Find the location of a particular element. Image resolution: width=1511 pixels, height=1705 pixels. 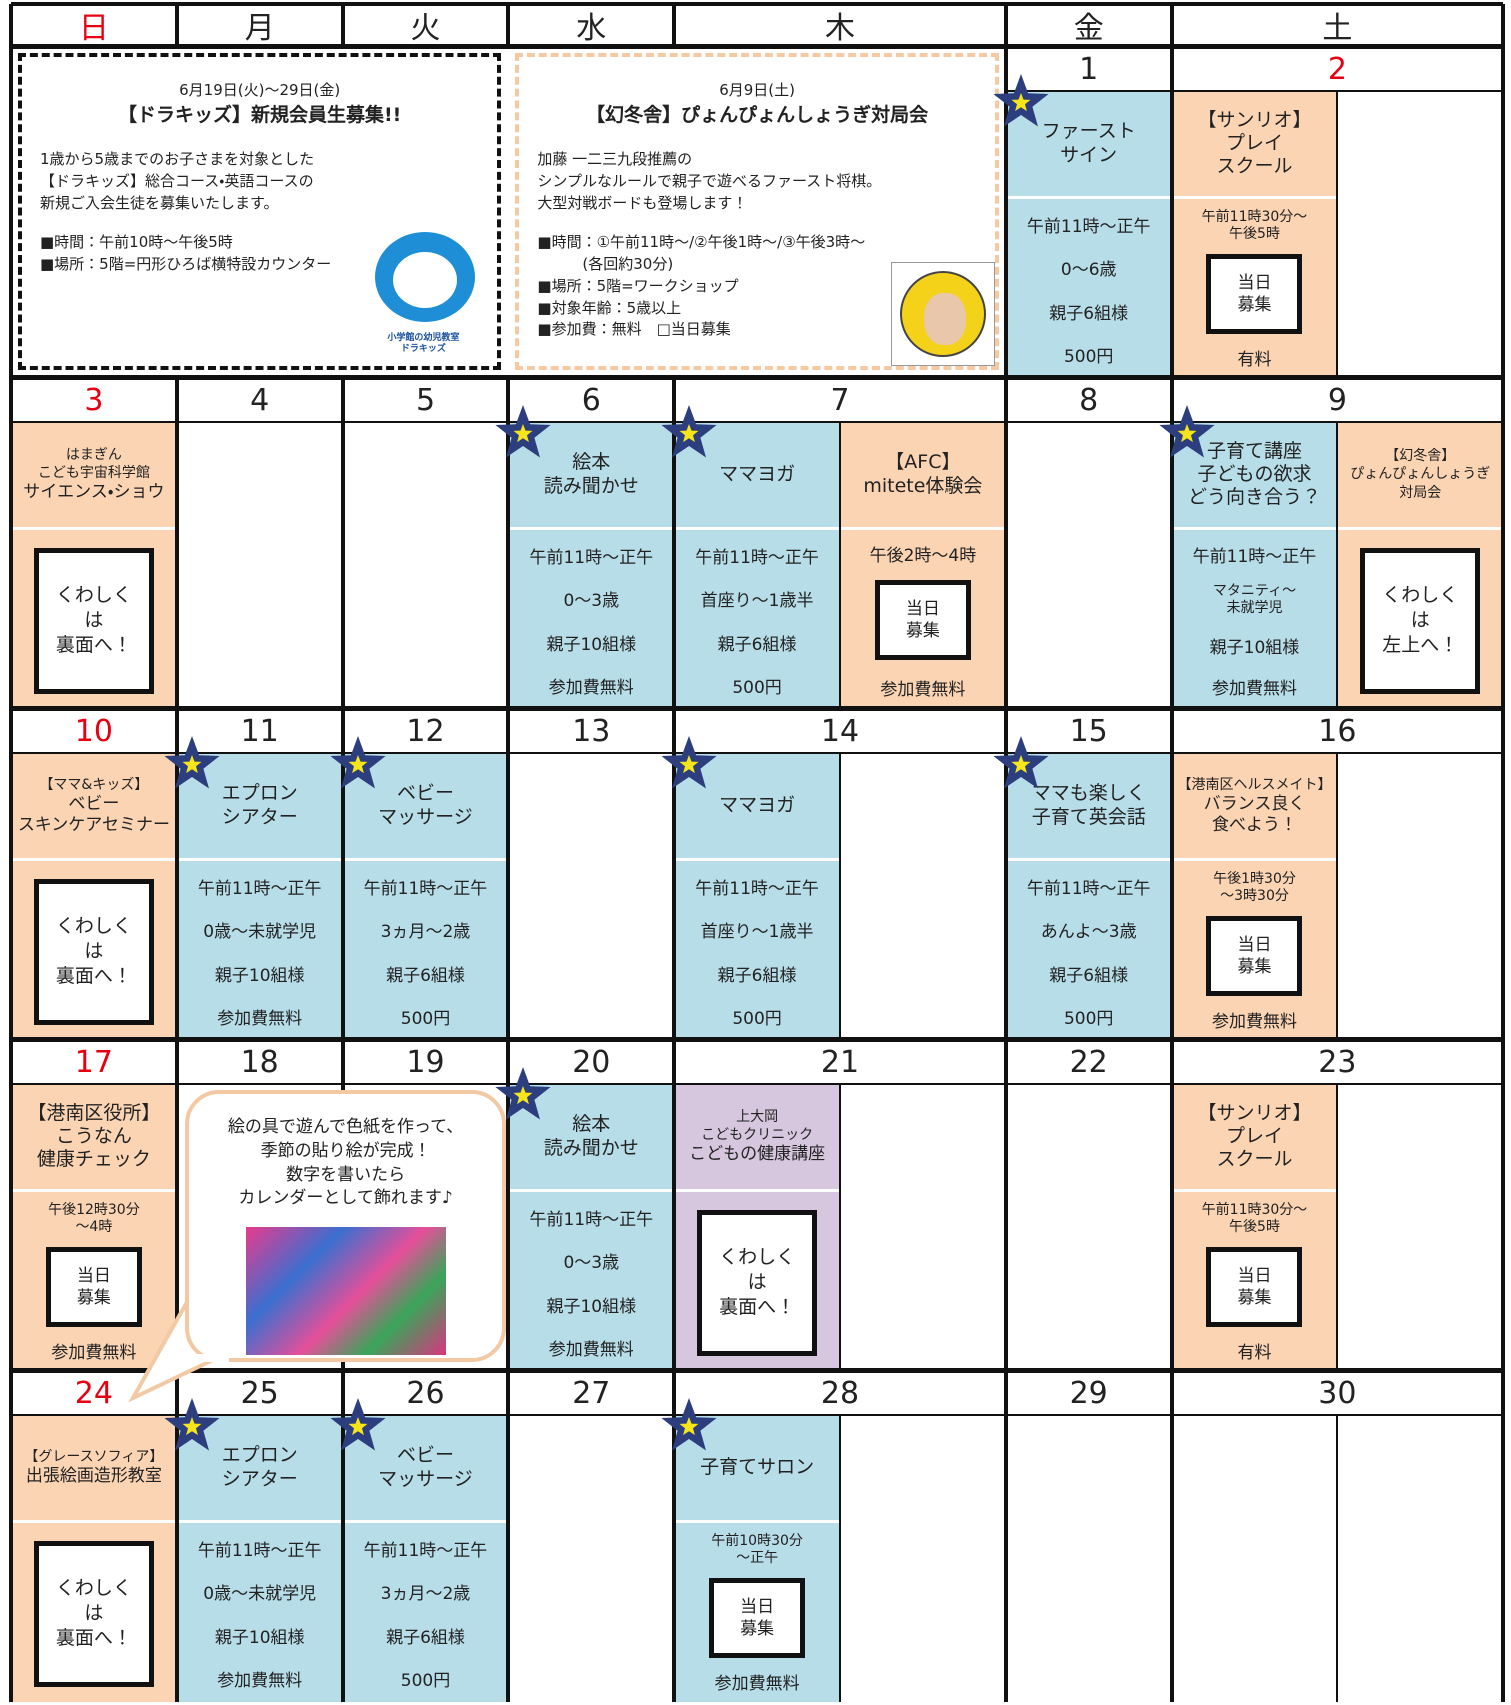

day-number: 18 is located at coordinates (259, 1062).